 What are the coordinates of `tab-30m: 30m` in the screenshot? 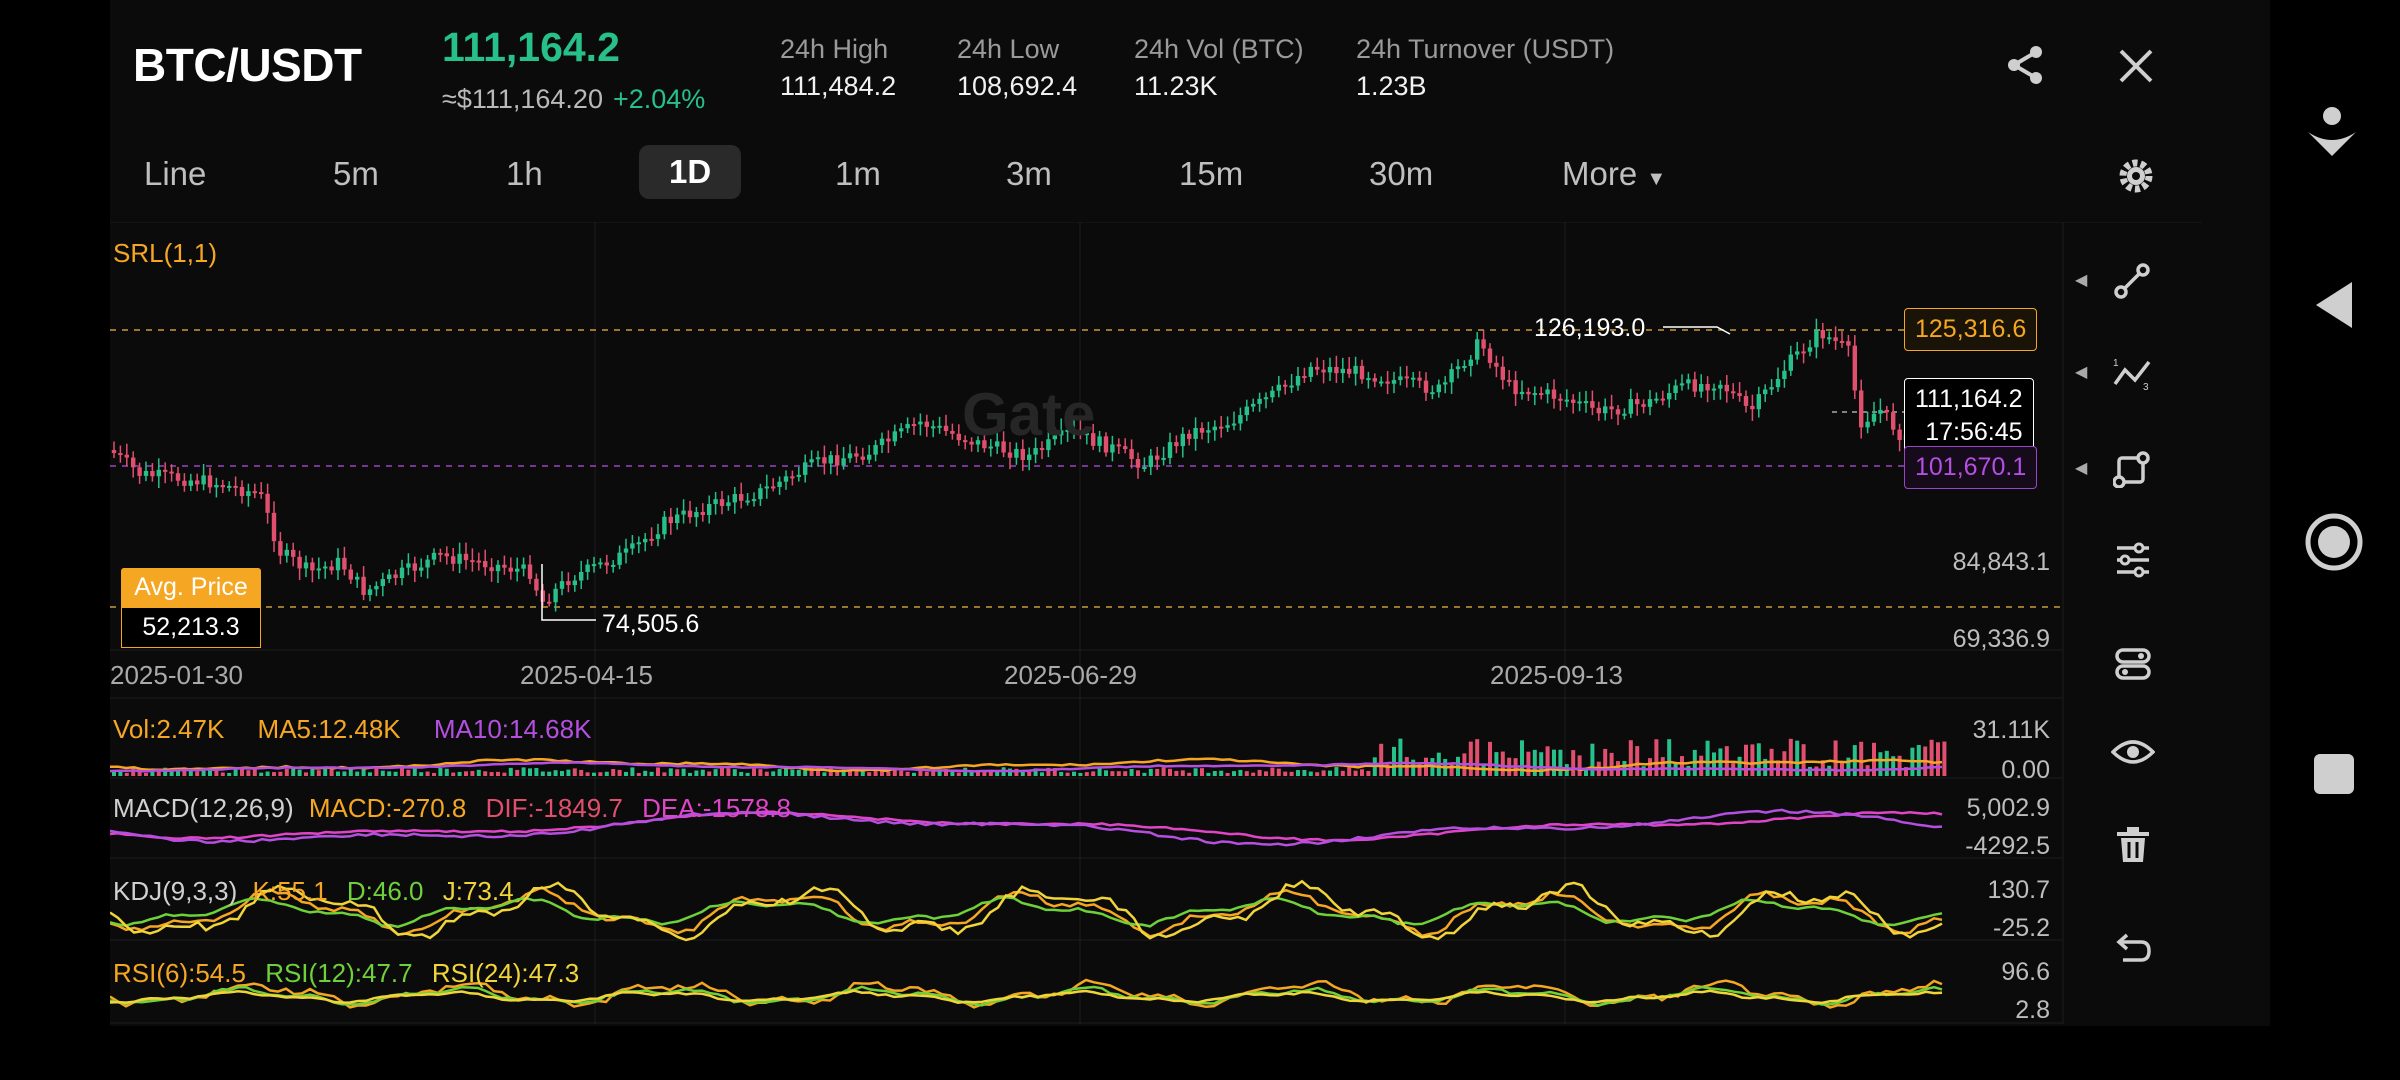 It's located at (1401, 173).